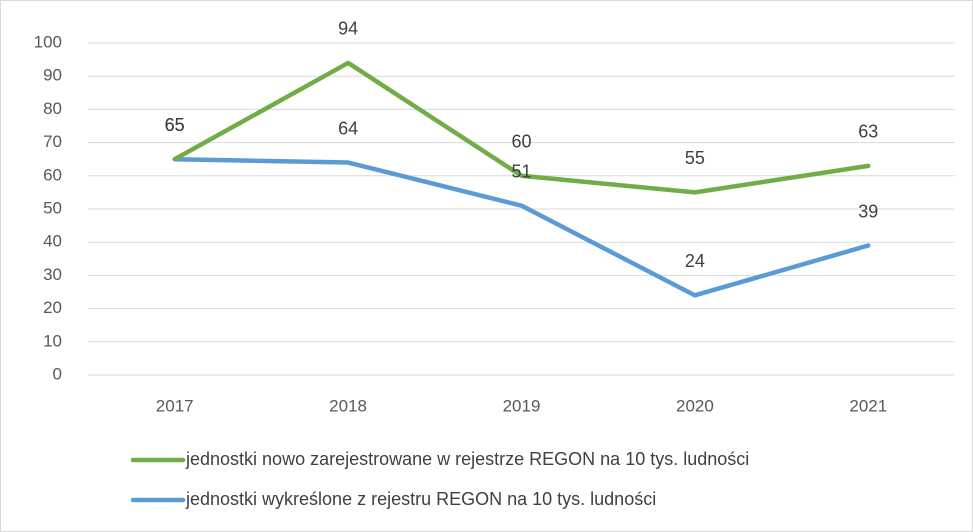 The image size is (973, 532). What do you see at coordinates (52, 274) in the screenshot?
I see `y-tick-label: 30` at bounding box center [52, 274].